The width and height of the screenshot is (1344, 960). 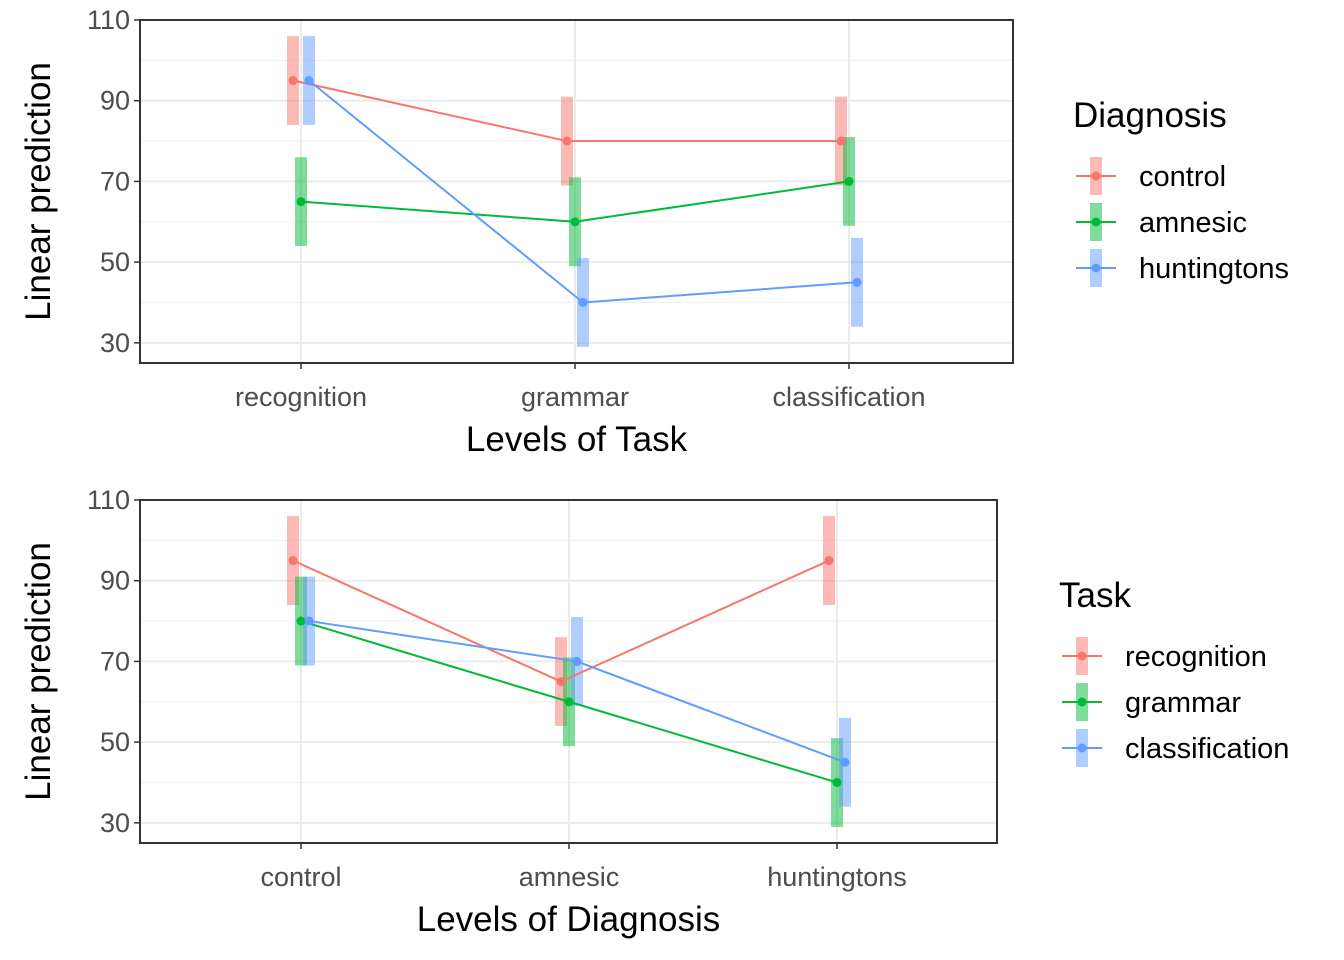 I want to click on x-tick-label: amnesic, so click(x=569, y=877).